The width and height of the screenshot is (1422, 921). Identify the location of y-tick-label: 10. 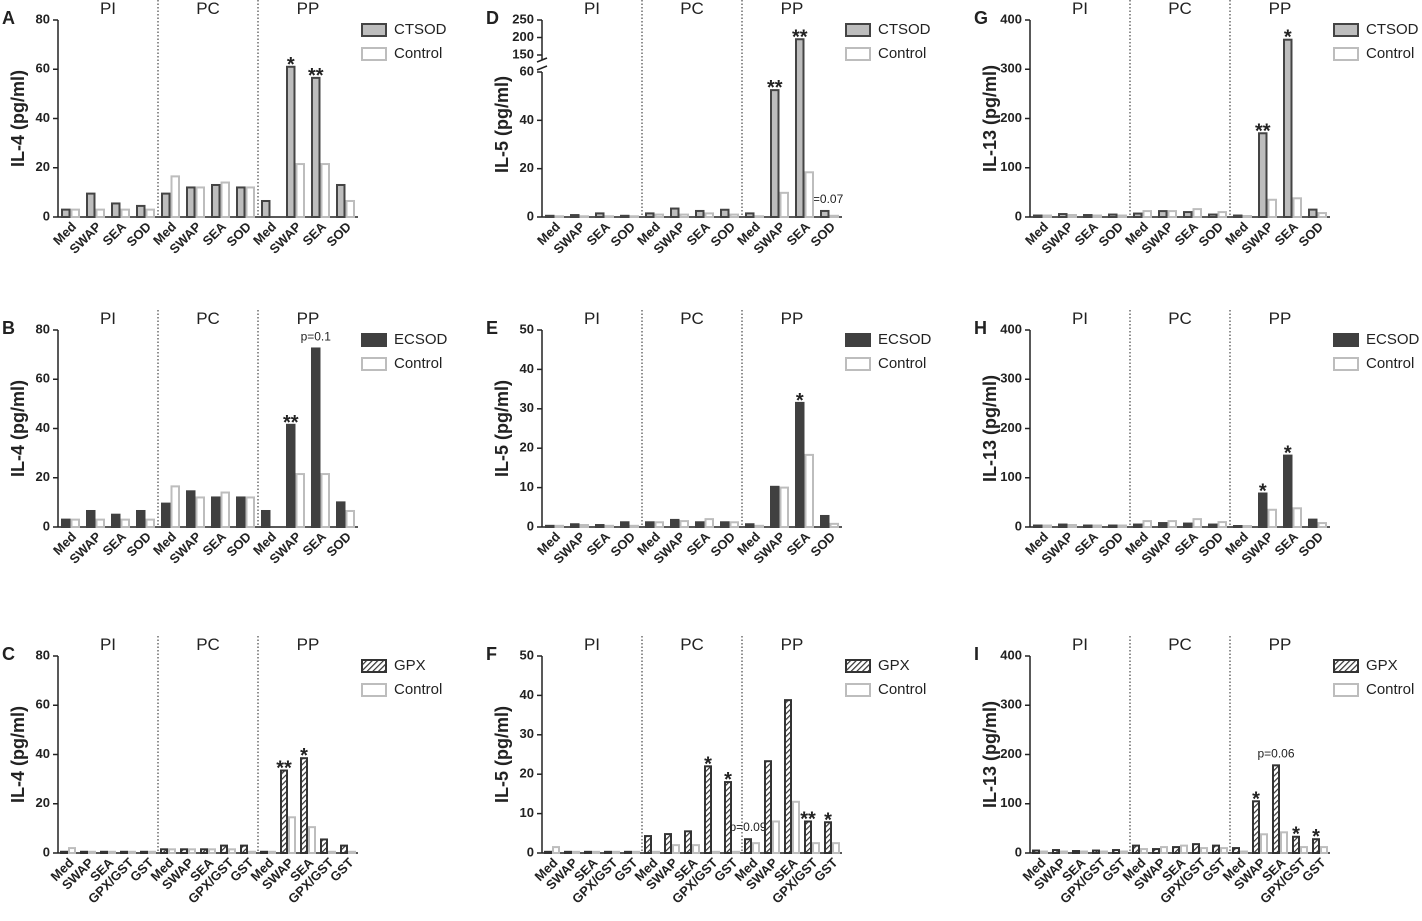
(527, 812).